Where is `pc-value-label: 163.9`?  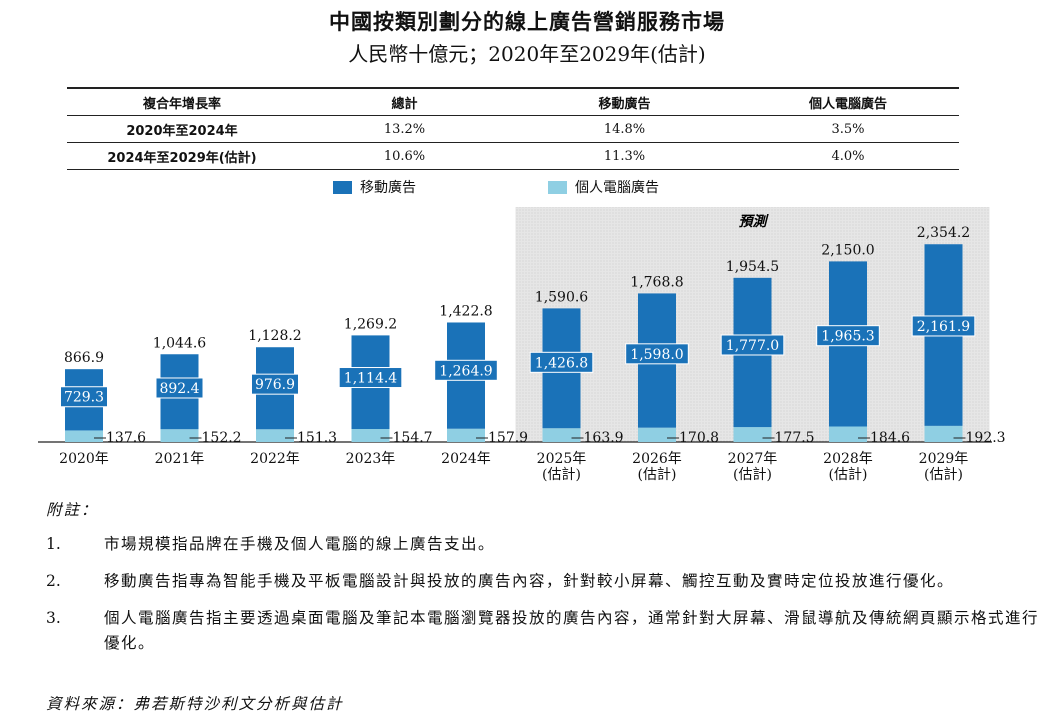 pc-value-label: 163.9 is located at coordinates (604, 438).